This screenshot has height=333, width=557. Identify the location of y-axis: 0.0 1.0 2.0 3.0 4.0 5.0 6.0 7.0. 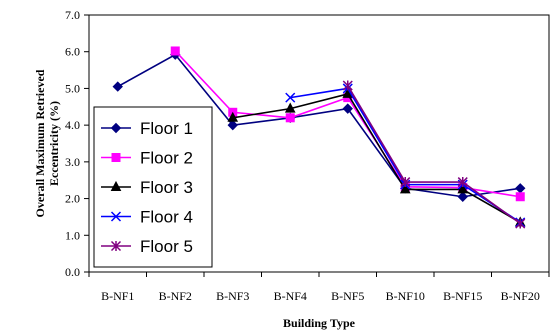
(77, 143).